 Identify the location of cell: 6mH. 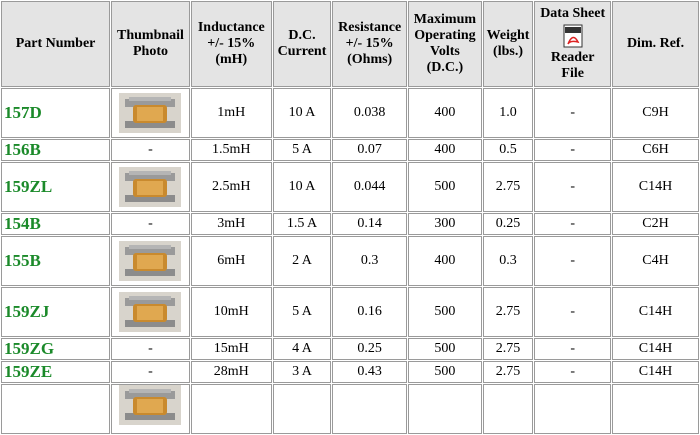
(231, 261).